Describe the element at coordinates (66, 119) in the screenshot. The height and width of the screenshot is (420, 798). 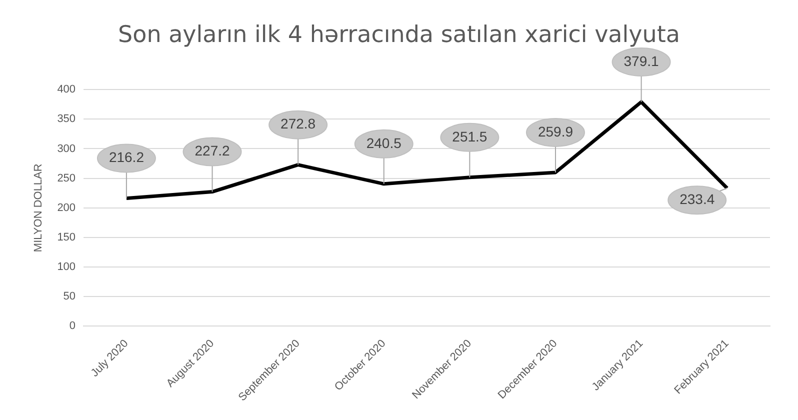
I see `y-tick-label: 350` at that location.